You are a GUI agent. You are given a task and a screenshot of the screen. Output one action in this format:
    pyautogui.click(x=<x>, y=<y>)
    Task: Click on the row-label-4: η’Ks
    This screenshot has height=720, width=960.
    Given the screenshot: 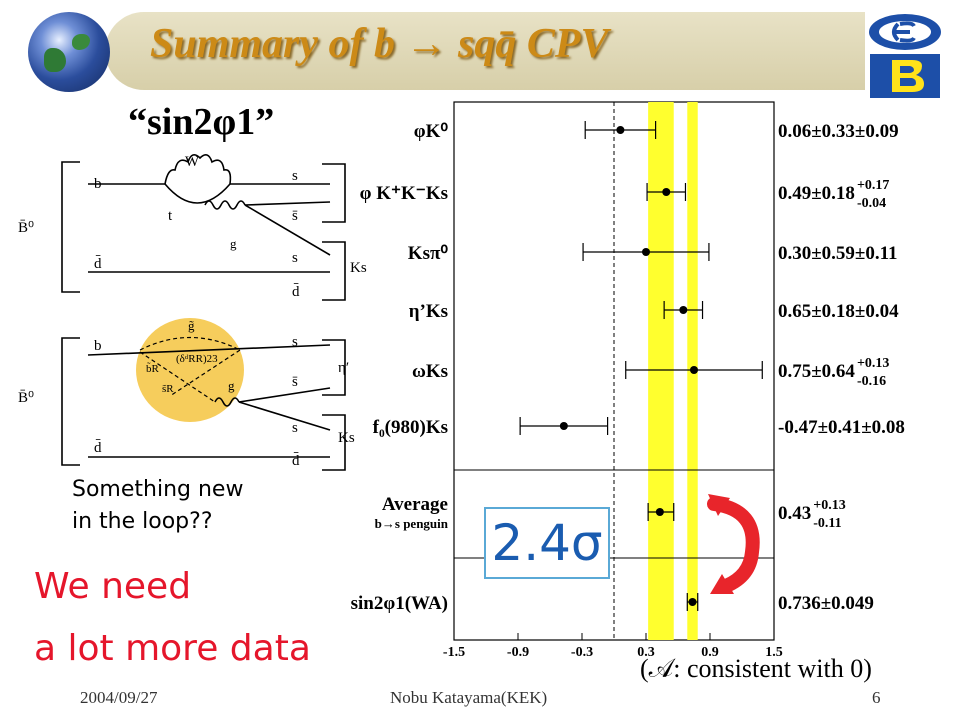 What is the action you would take?
    pyautogui.click(x=428, y=311)
    